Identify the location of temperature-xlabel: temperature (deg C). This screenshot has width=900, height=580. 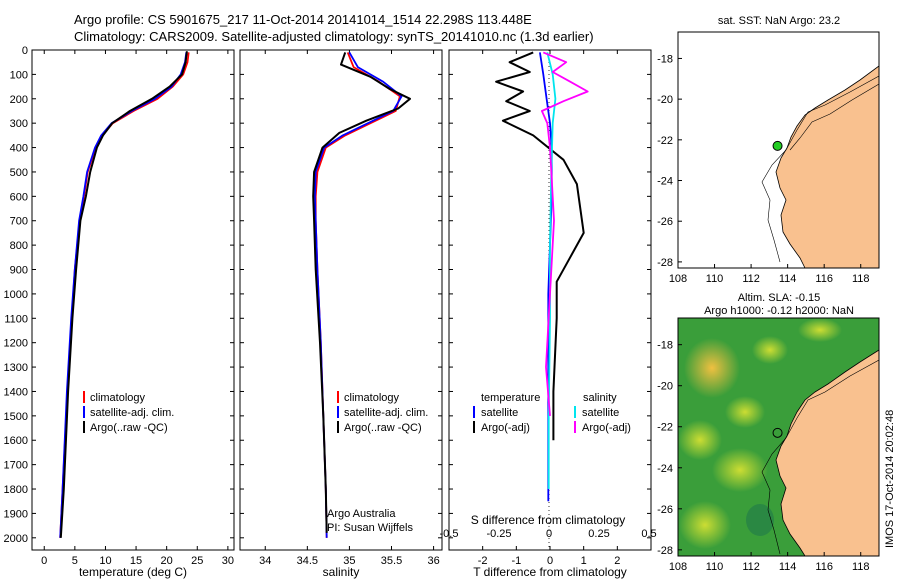
(133, 572).